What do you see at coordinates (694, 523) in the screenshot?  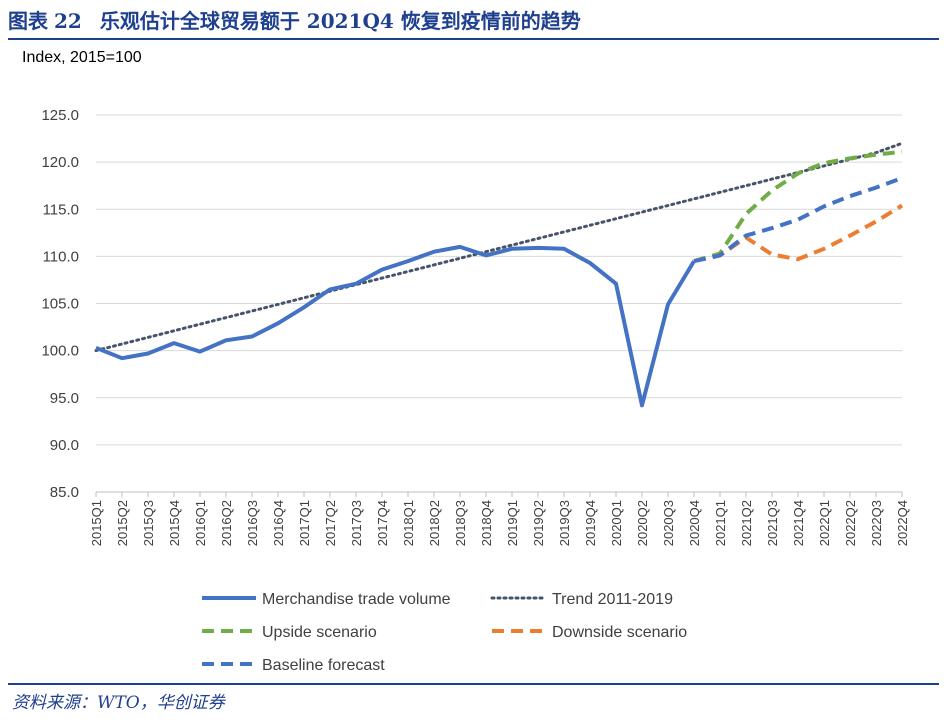 I see `x-tick-label: 2020Q4` at bounding box center [694, 523].